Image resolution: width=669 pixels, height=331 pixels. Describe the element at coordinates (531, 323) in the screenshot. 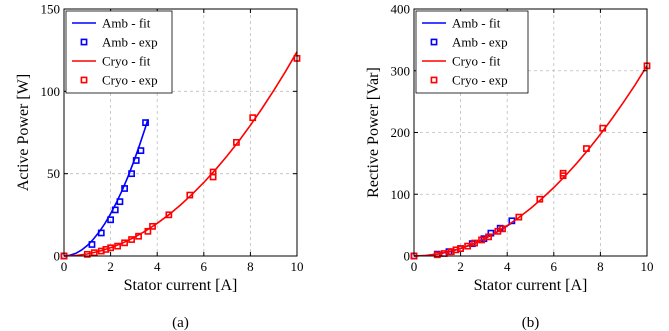

I see `panel-caption: (b)` at that location.